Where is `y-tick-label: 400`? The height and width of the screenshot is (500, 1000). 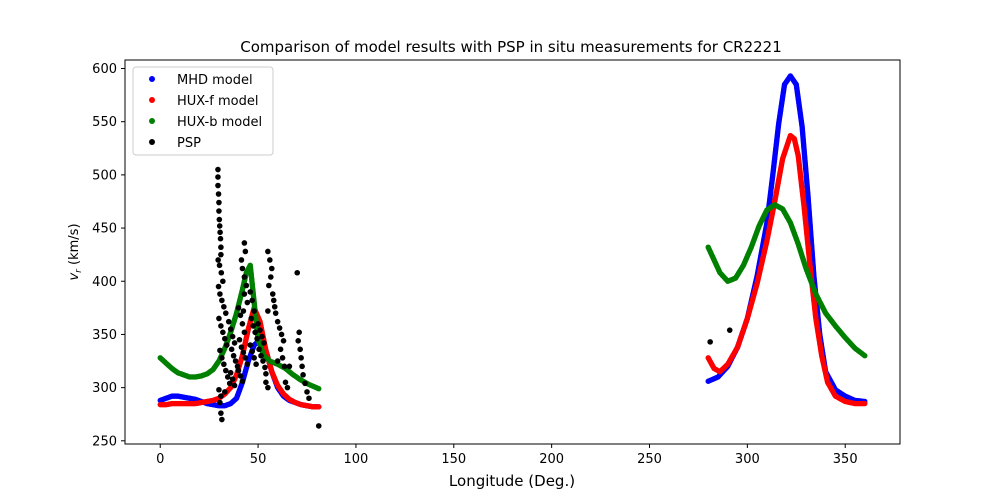 y-tick-label: 400 is located at coordinates (104, 282).